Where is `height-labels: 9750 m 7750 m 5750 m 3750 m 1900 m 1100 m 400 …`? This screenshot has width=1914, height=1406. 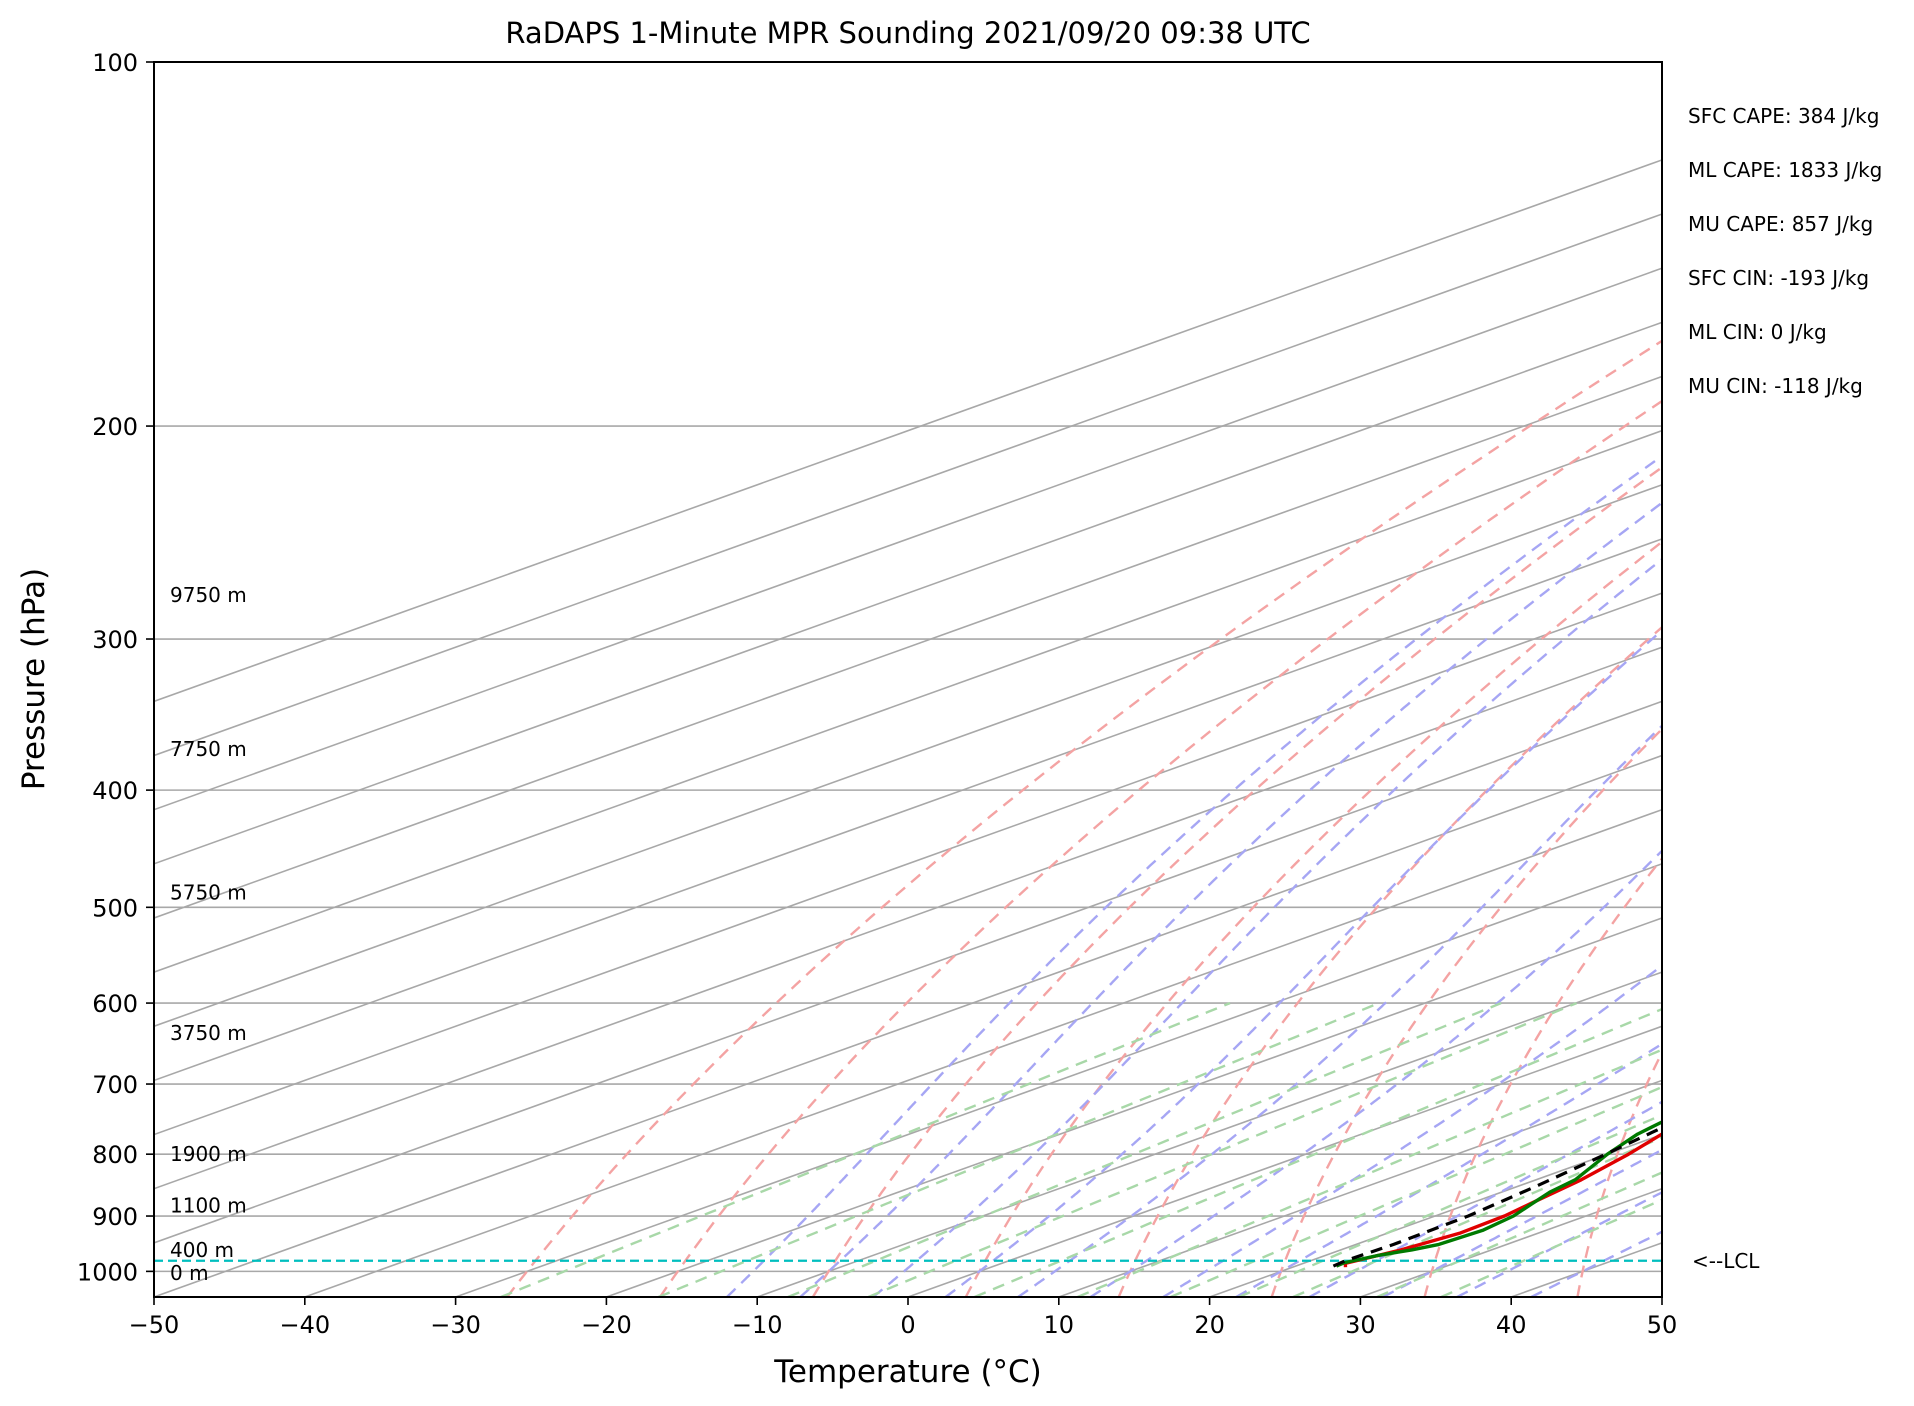 height-labels: 9750 m 7750 m 5750 m 3750 m 1900 m 1100 m 400 … is located at coordinates (208, 934).